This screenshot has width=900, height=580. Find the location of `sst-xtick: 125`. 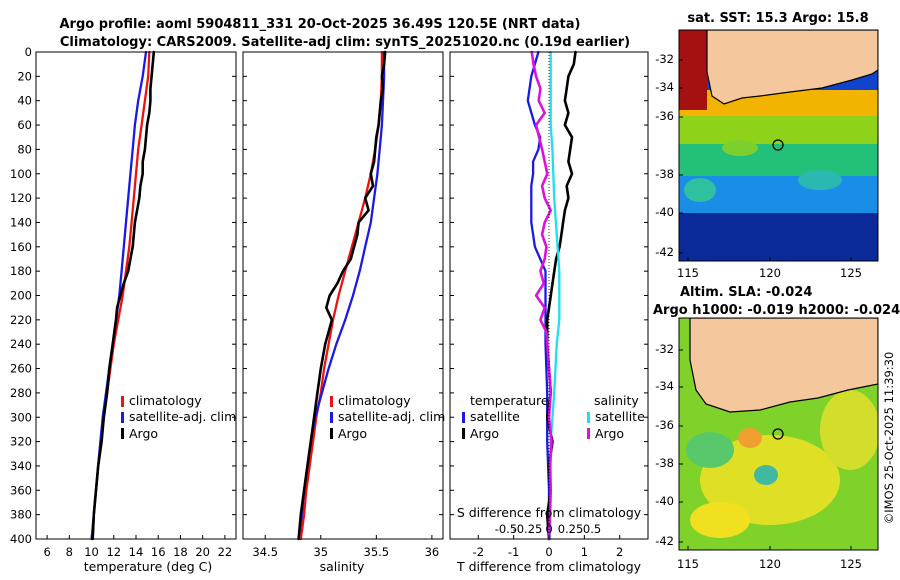

sst-xtick: 125 is located at coordinates (851, 273).